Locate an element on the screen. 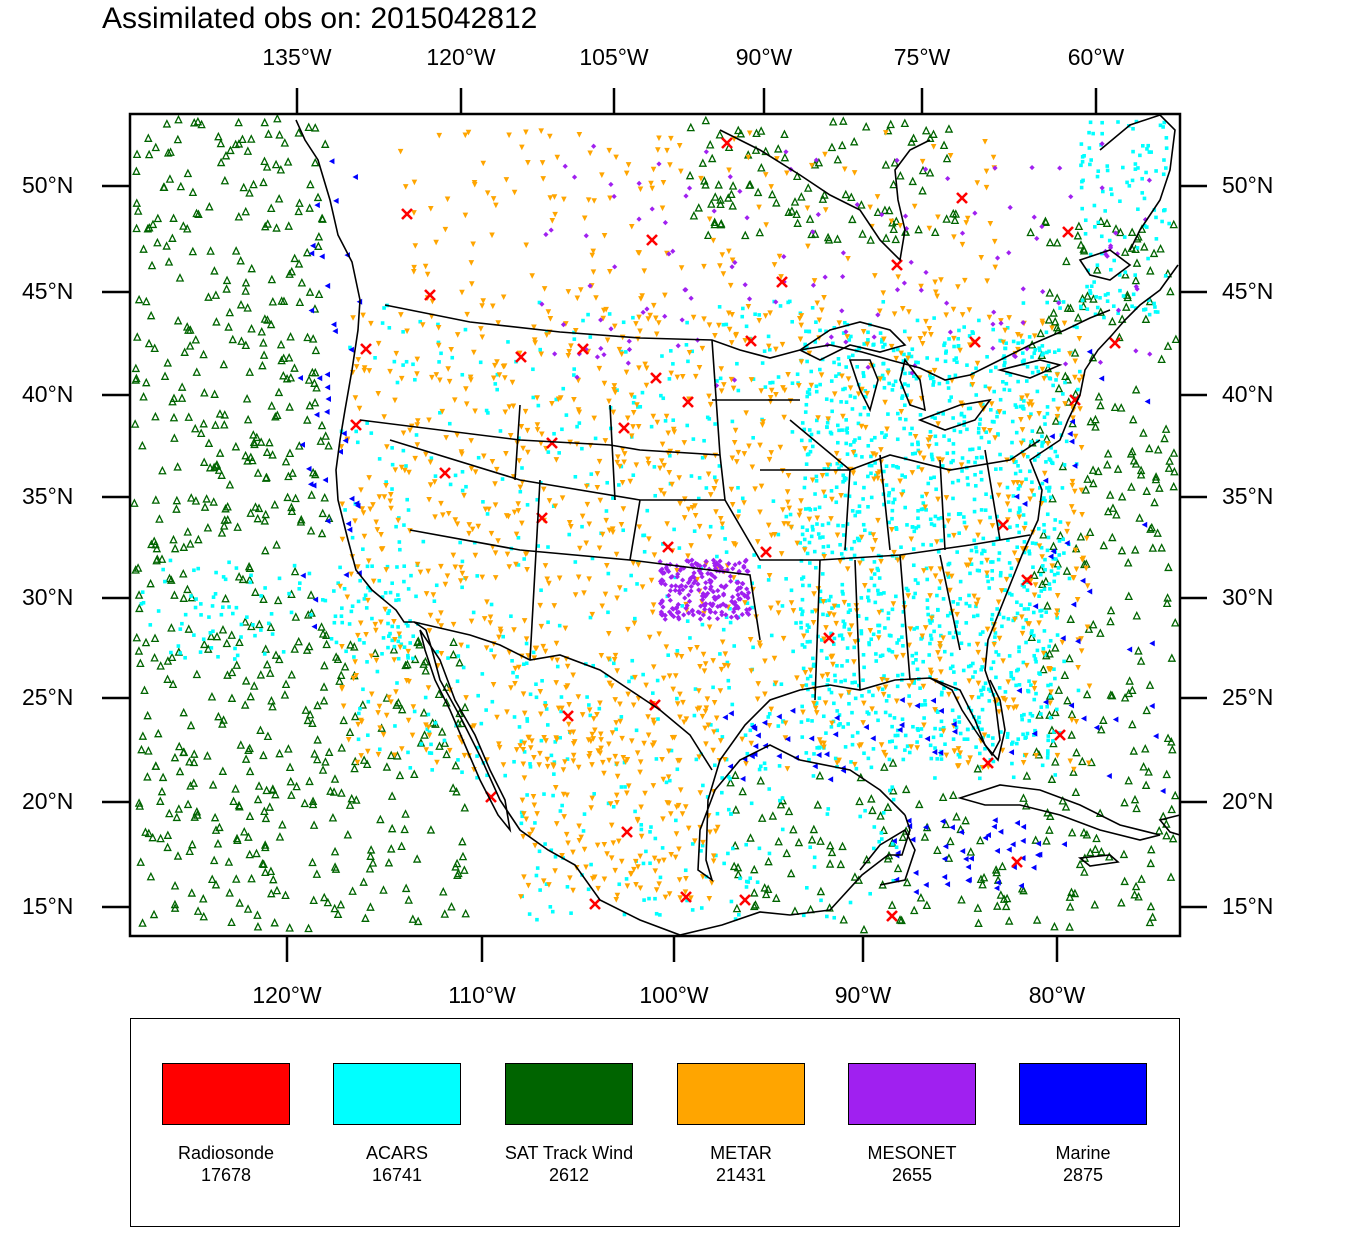 The image size is (1350, 1250). marine-point is located at coordinates (322, 256).